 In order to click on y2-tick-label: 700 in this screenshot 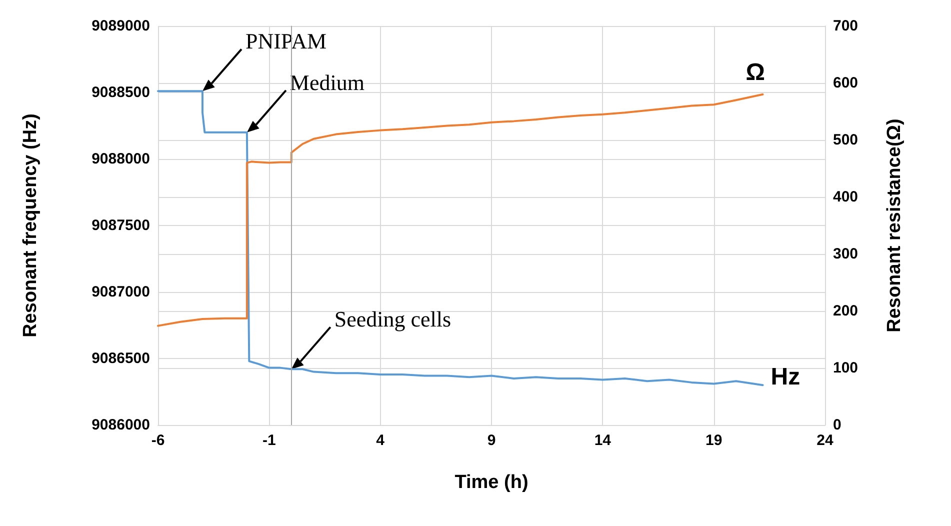, I will do `click(845, 26)`.